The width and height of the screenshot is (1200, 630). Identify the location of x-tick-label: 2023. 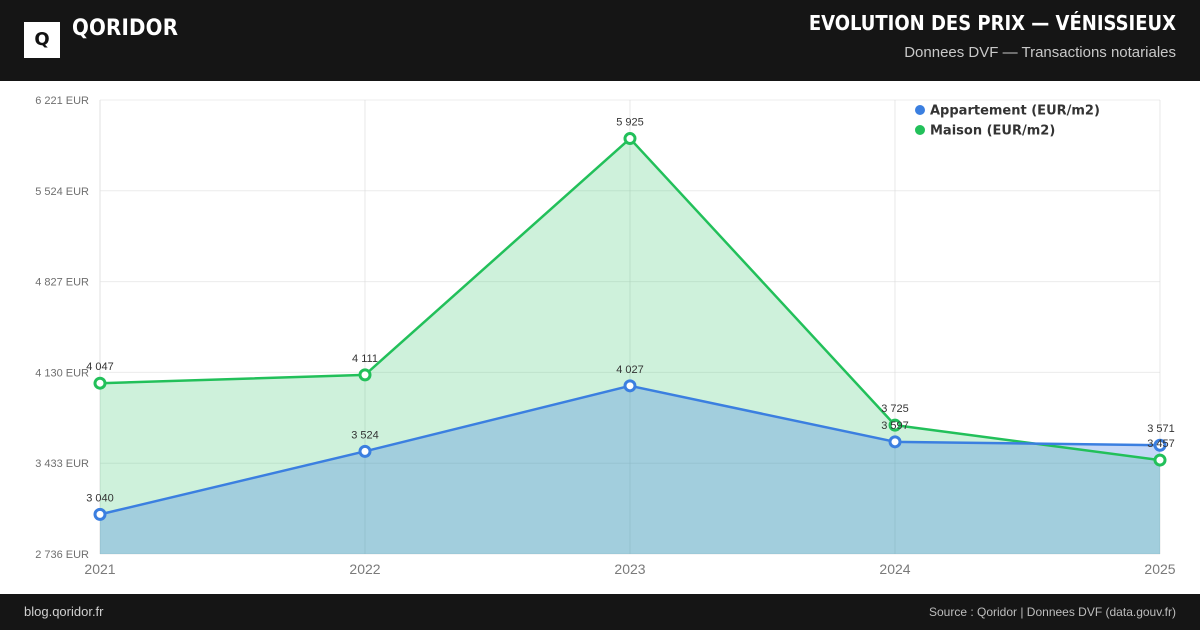
(629, 569).